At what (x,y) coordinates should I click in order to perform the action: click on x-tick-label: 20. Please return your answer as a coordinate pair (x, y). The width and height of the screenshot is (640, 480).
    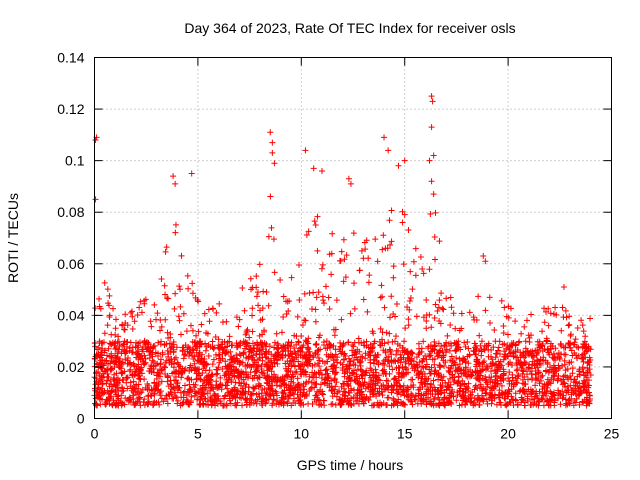
    Looking at the image, I should click on (508, 434).